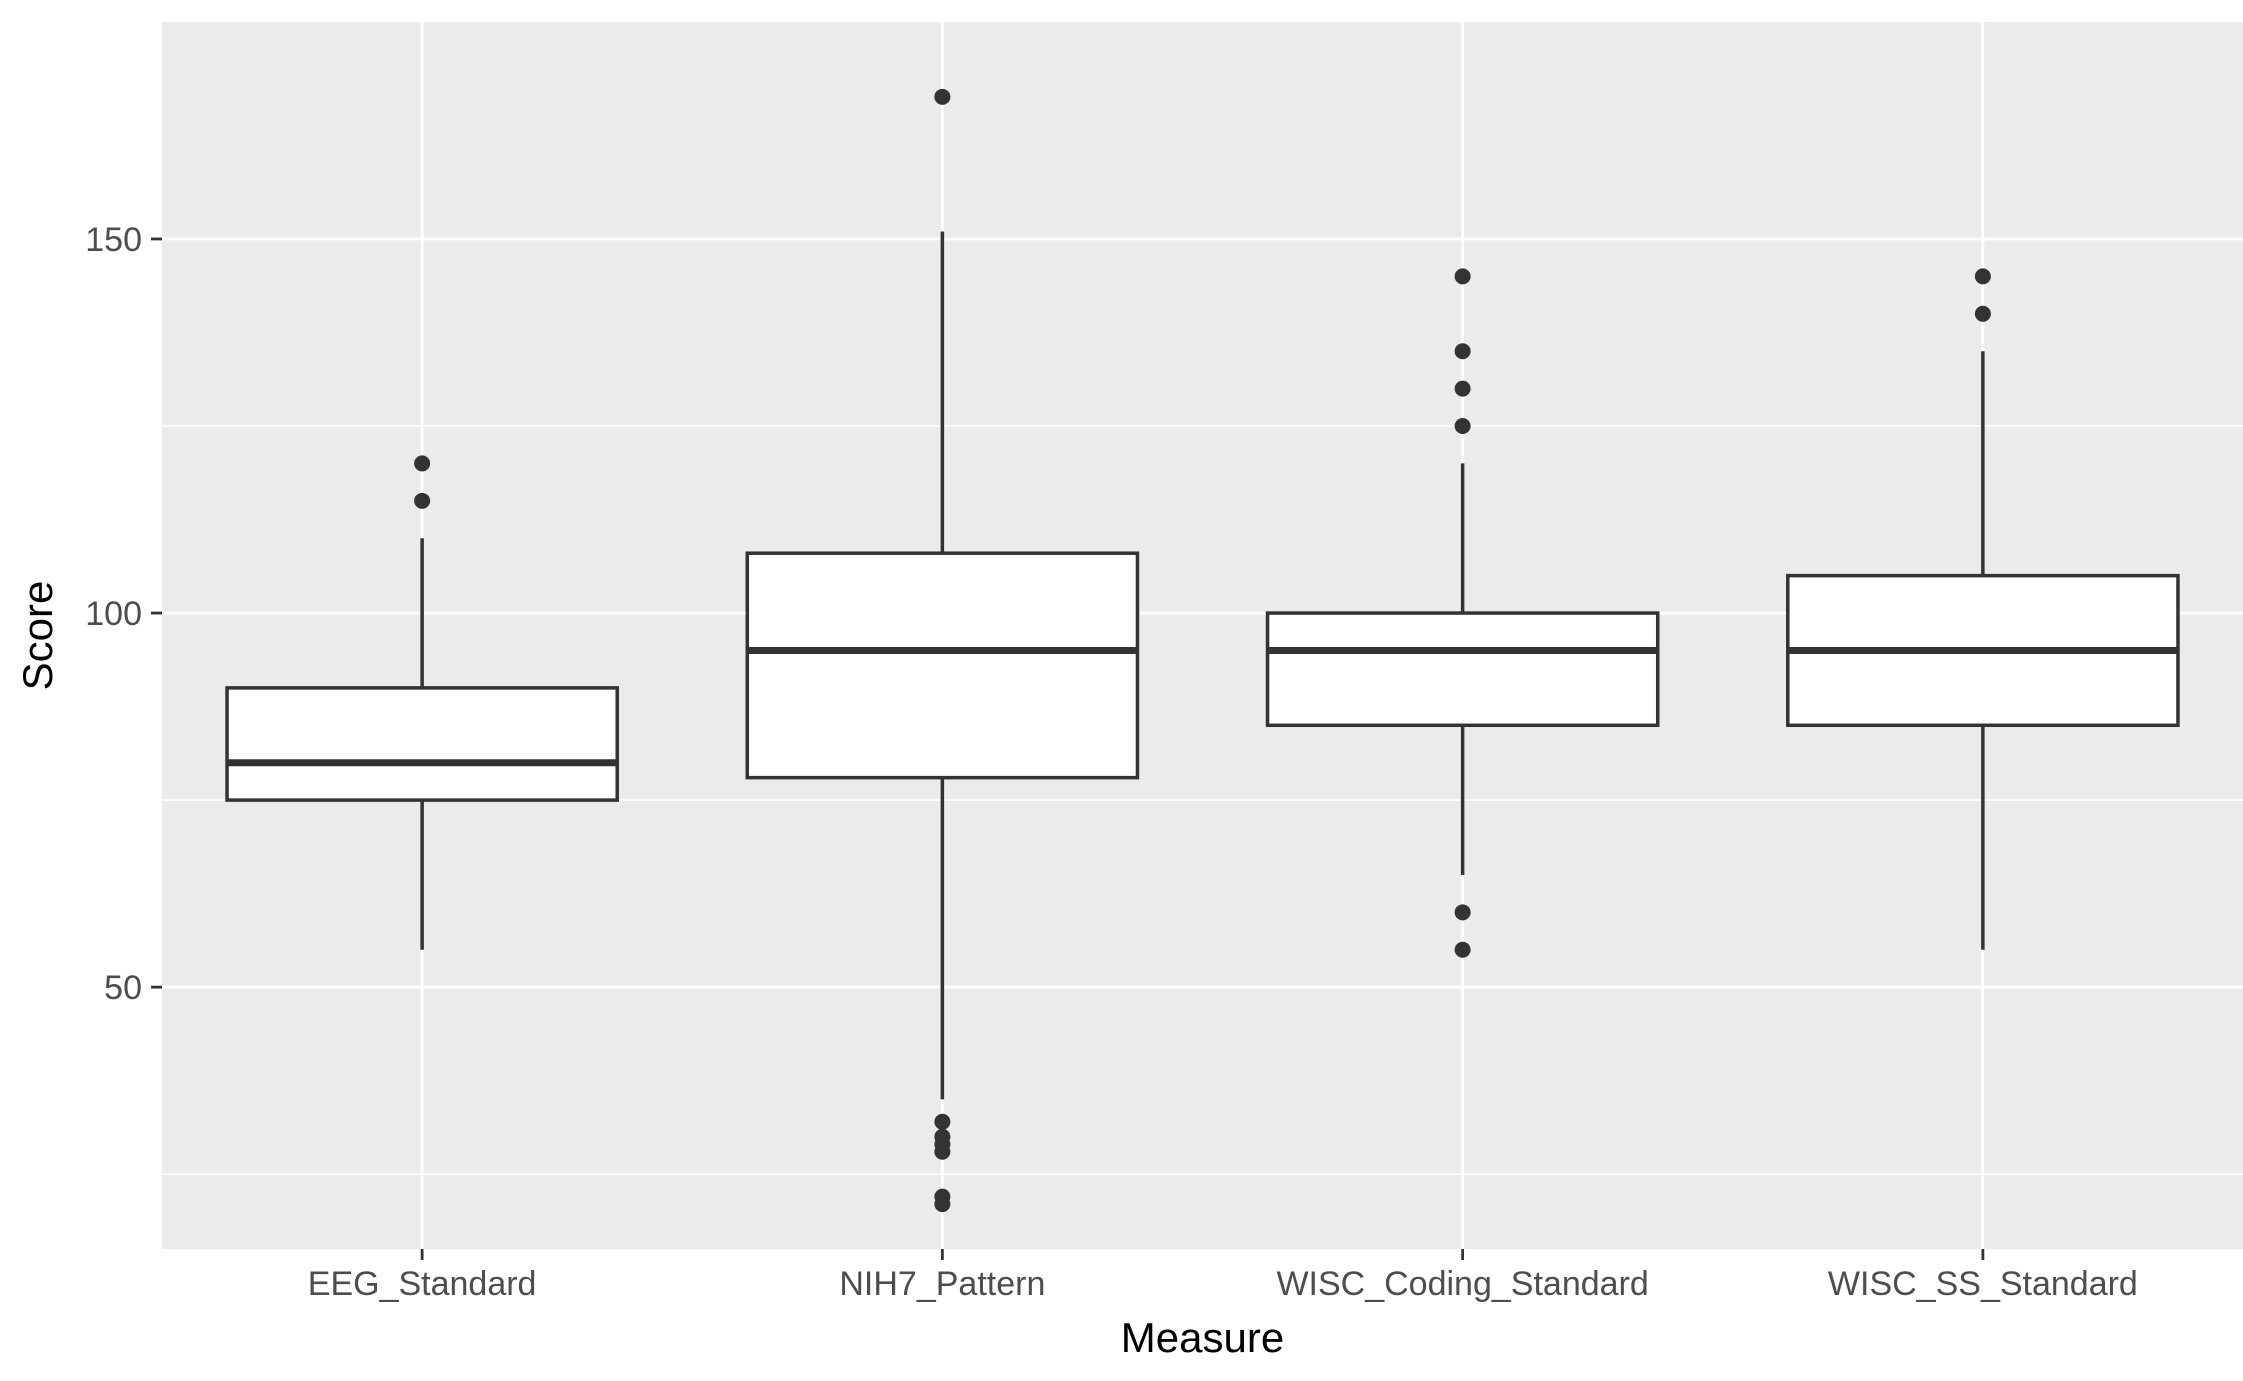 Image resolution: width=2243 pixels, height=1381 pixels. Describe the element at coordinates (1462, 1284) in the screenshot. I see `x-tick-label: WISC_Coding_Standard` at that location.